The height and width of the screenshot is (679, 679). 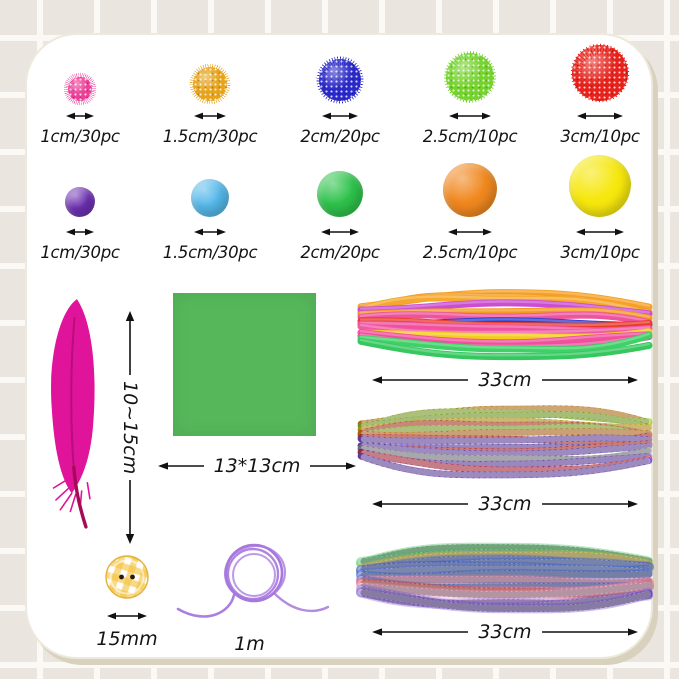 I want to click on cord-section: 1m, so click(x=249, y=594).